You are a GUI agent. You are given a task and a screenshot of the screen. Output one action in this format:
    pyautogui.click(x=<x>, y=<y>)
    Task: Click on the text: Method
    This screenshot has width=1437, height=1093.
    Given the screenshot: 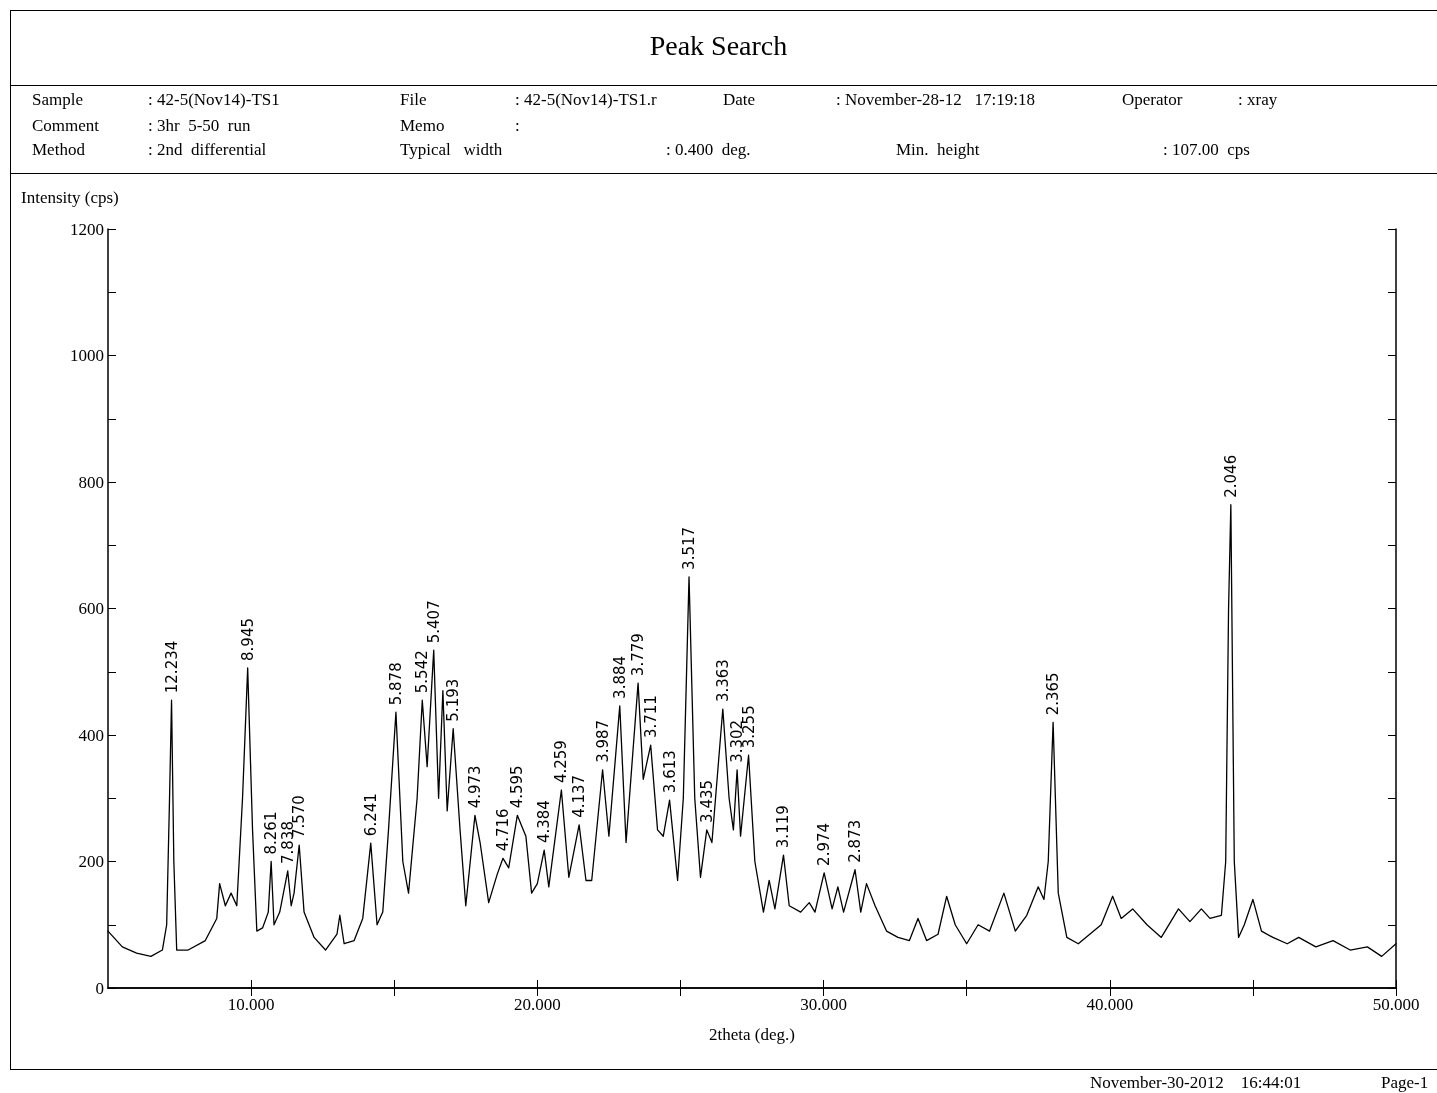 What is the action you would take?
    pyautogui.click(x=58, y=150)
    